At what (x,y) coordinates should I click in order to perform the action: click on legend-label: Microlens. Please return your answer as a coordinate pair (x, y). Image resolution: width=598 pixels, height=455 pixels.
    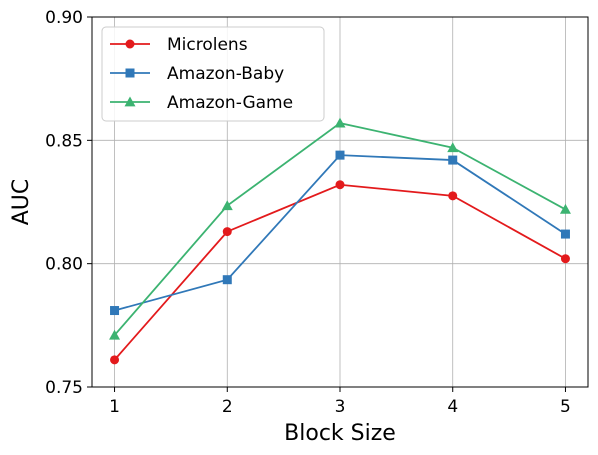
    Looking at the image, I should click on (207, 45).